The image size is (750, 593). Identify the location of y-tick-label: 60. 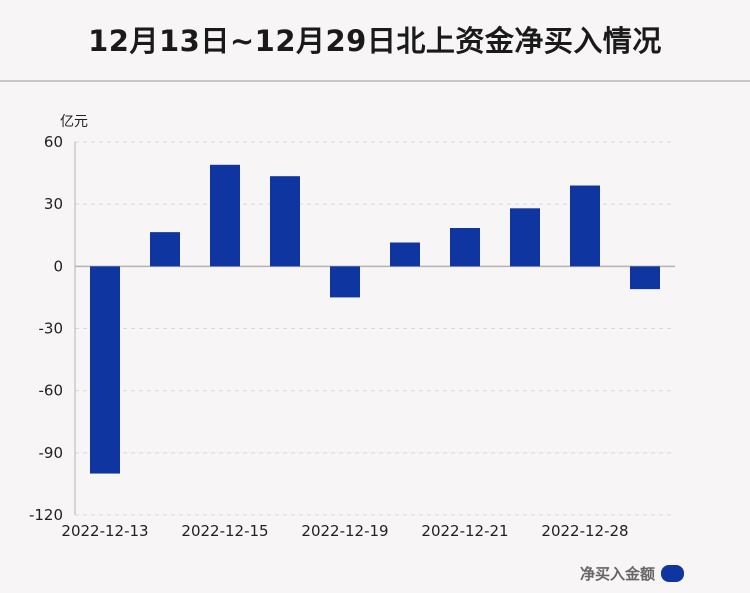
(53, 142).